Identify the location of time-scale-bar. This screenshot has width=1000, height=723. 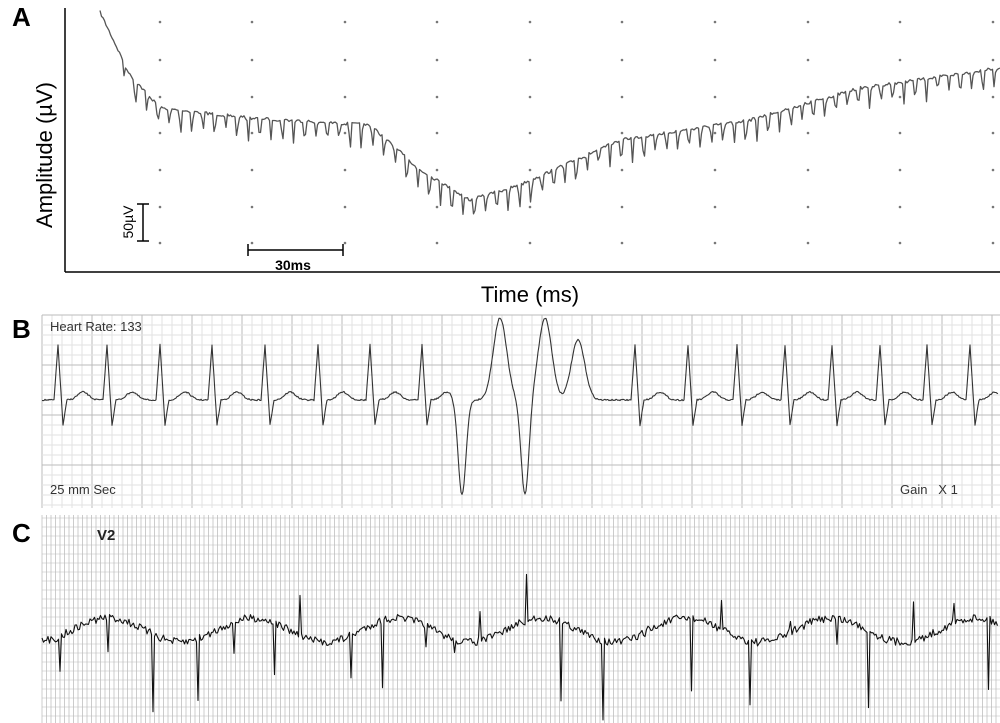
(295, 250).